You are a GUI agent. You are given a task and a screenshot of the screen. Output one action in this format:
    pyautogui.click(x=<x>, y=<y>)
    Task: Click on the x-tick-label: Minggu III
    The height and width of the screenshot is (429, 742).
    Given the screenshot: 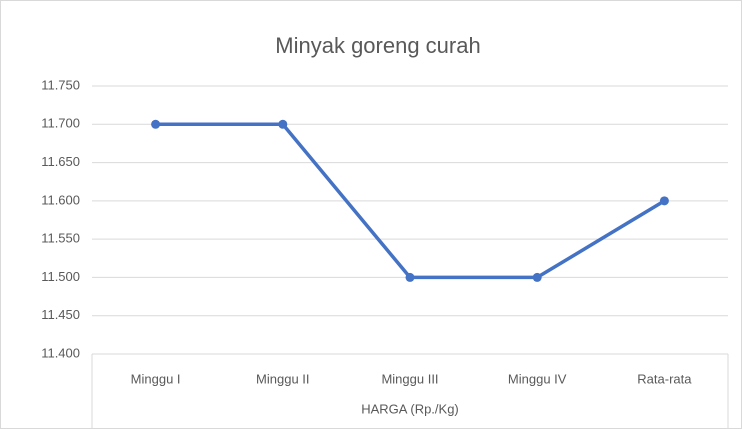 What is the action you would take?
    pyautogui.click(x=409, y=378)
    